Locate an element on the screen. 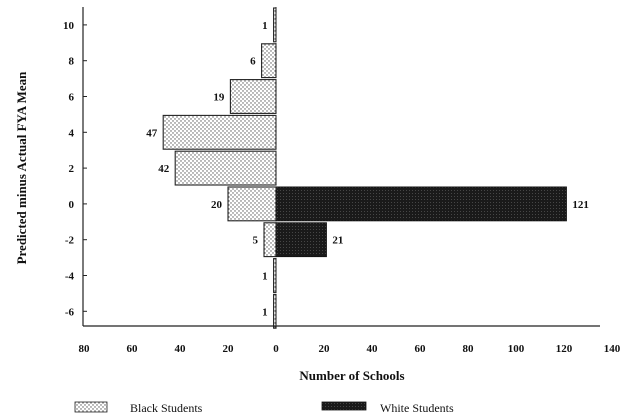 The width and height of the screenshot is (623, 420). data-label-black: 5 is located at coordinates (256, 241).